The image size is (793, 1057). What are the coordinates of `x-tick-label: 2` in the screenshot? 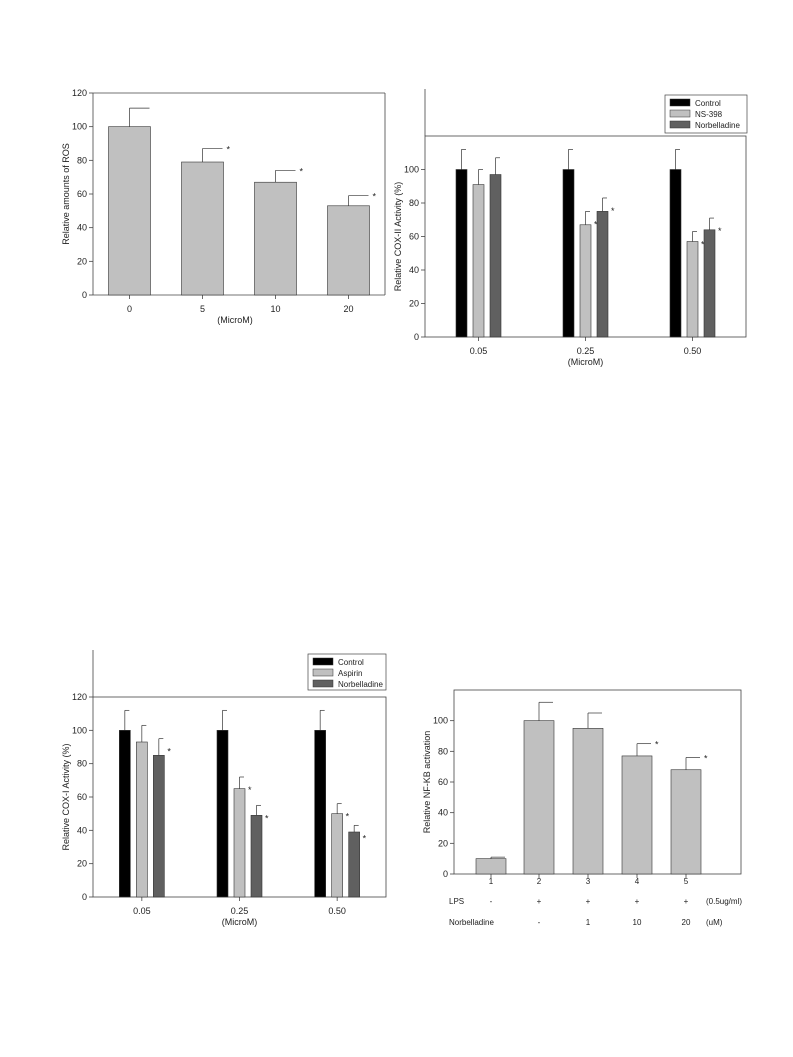 It's located at (539, 881).